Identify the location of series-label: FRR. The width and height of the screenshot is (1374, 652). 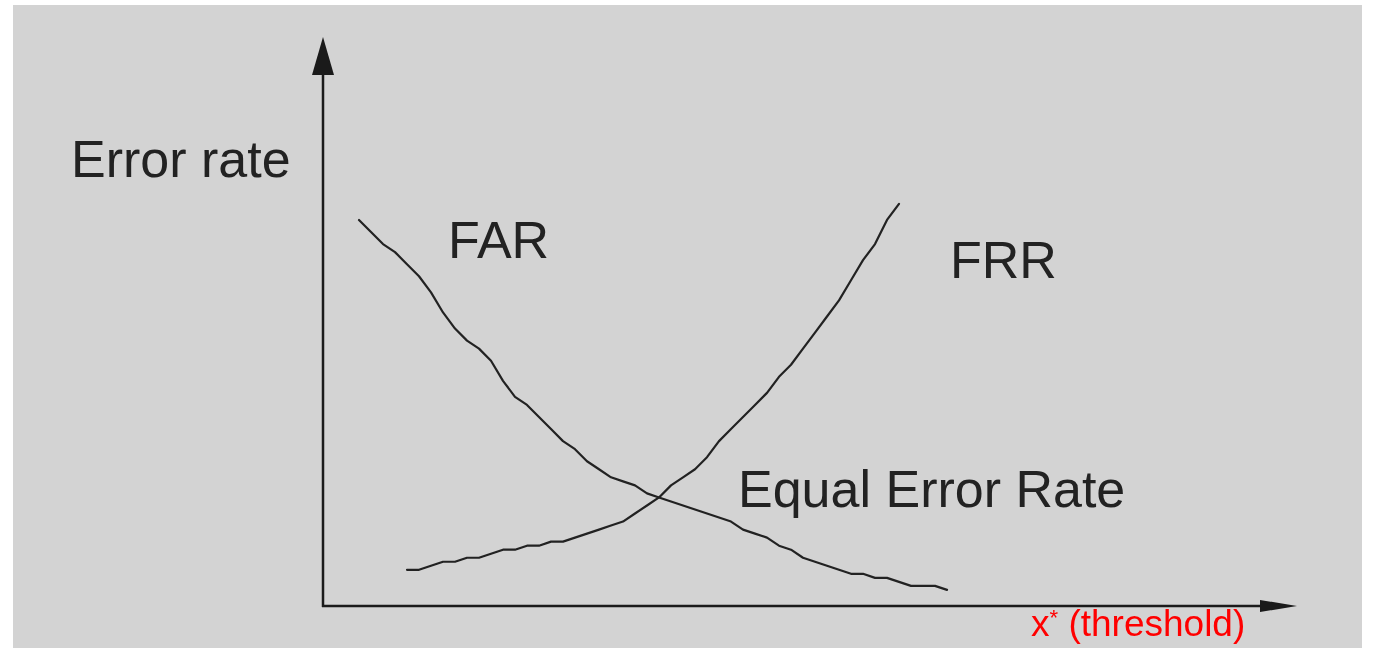
(1003, 259).